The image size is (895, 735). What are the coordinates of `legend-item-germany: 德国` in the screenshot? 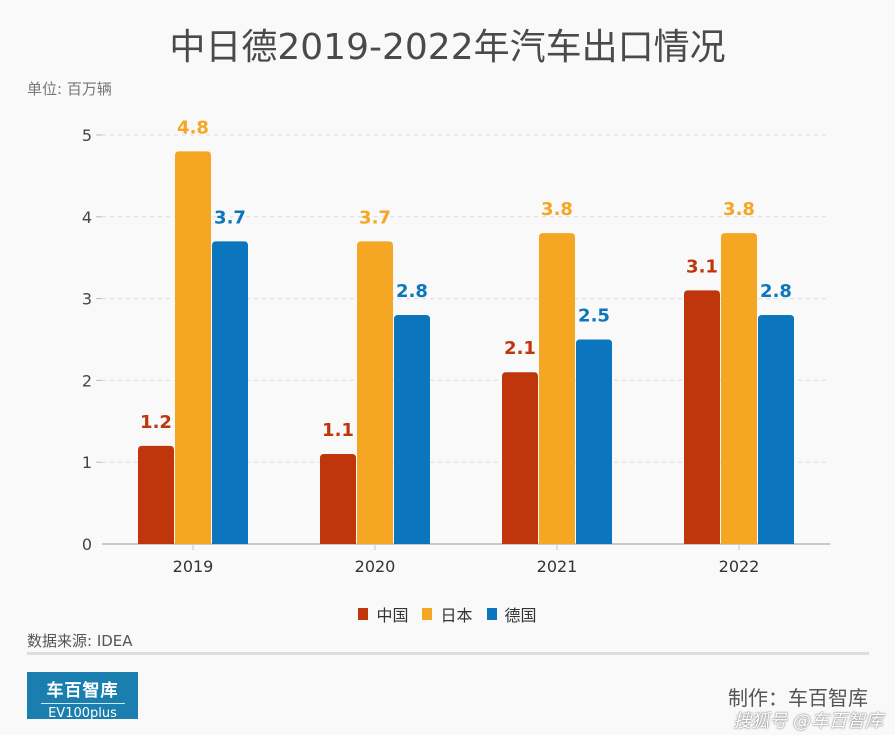 It's located at (511, 614).